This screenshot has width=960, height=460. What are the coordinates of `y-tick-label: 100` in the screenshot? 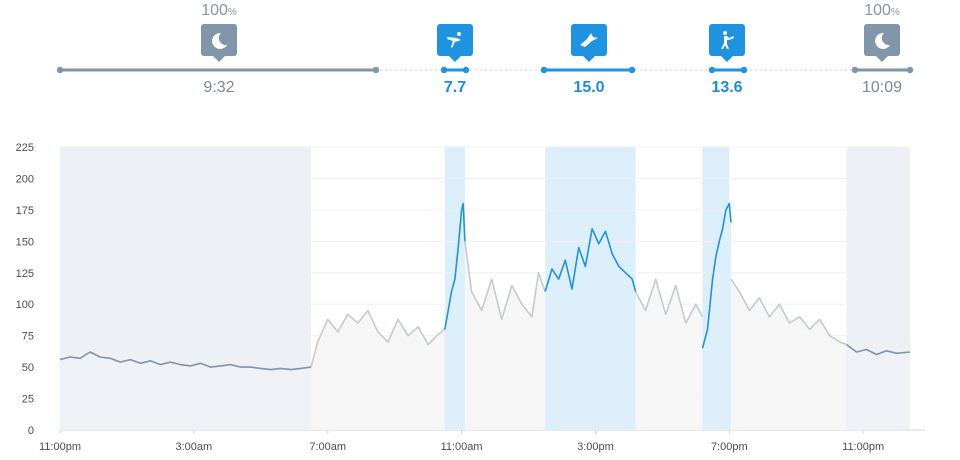 It's located at (25, 305).